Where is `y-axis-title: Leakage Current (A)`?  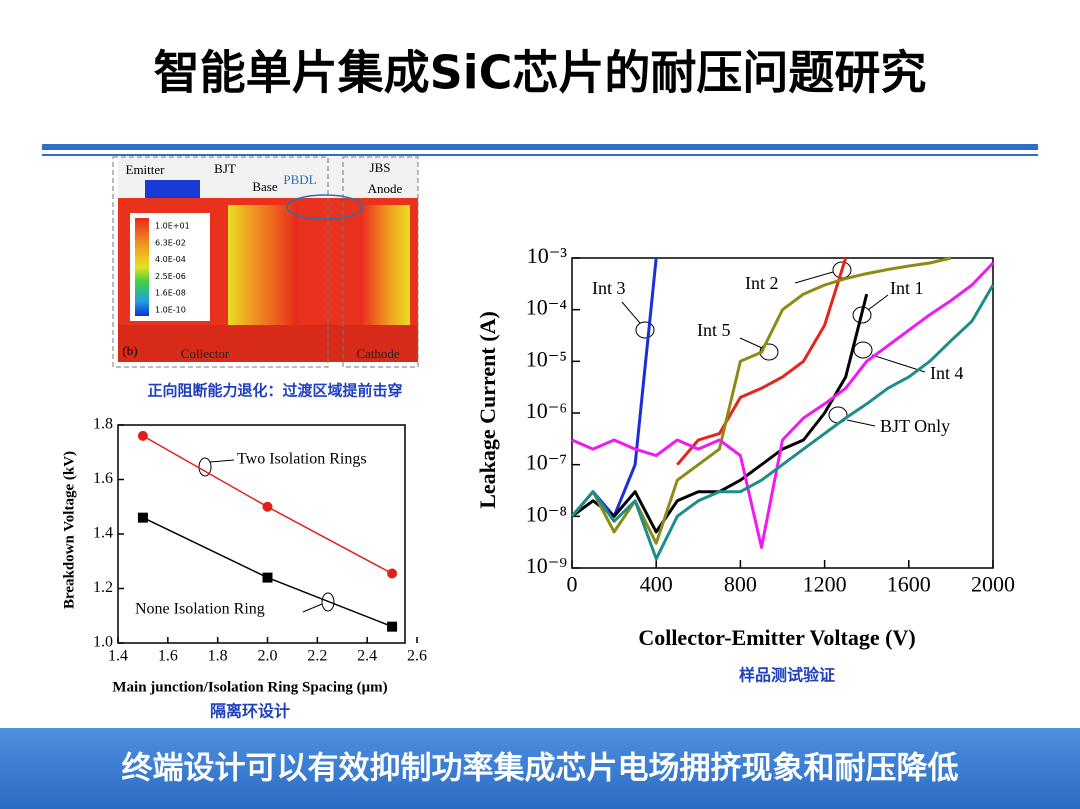
y-axis-title: Leakage Current (A) is located at coordinates (487, 410).